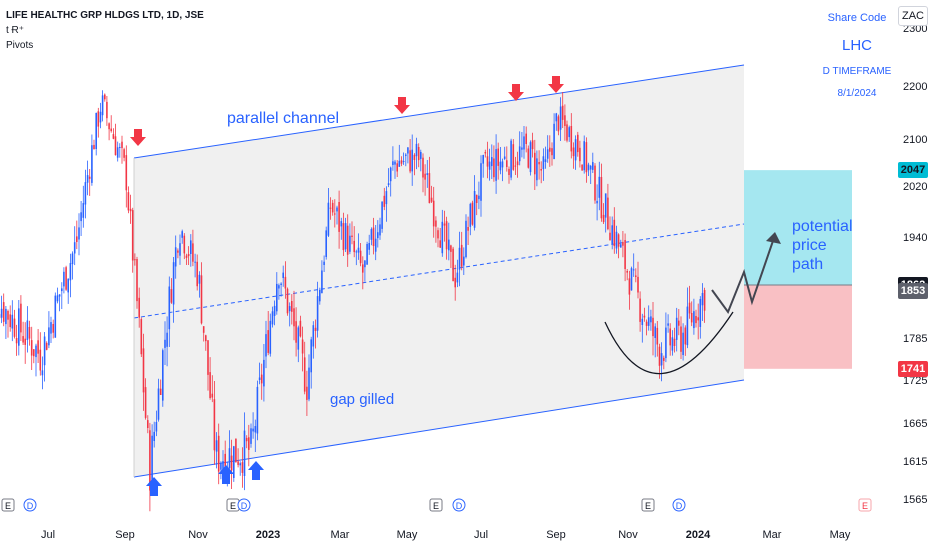  Describe the element at coordinates (679, 506) in the screenshot. I see `dividend-marker: D` at that location.